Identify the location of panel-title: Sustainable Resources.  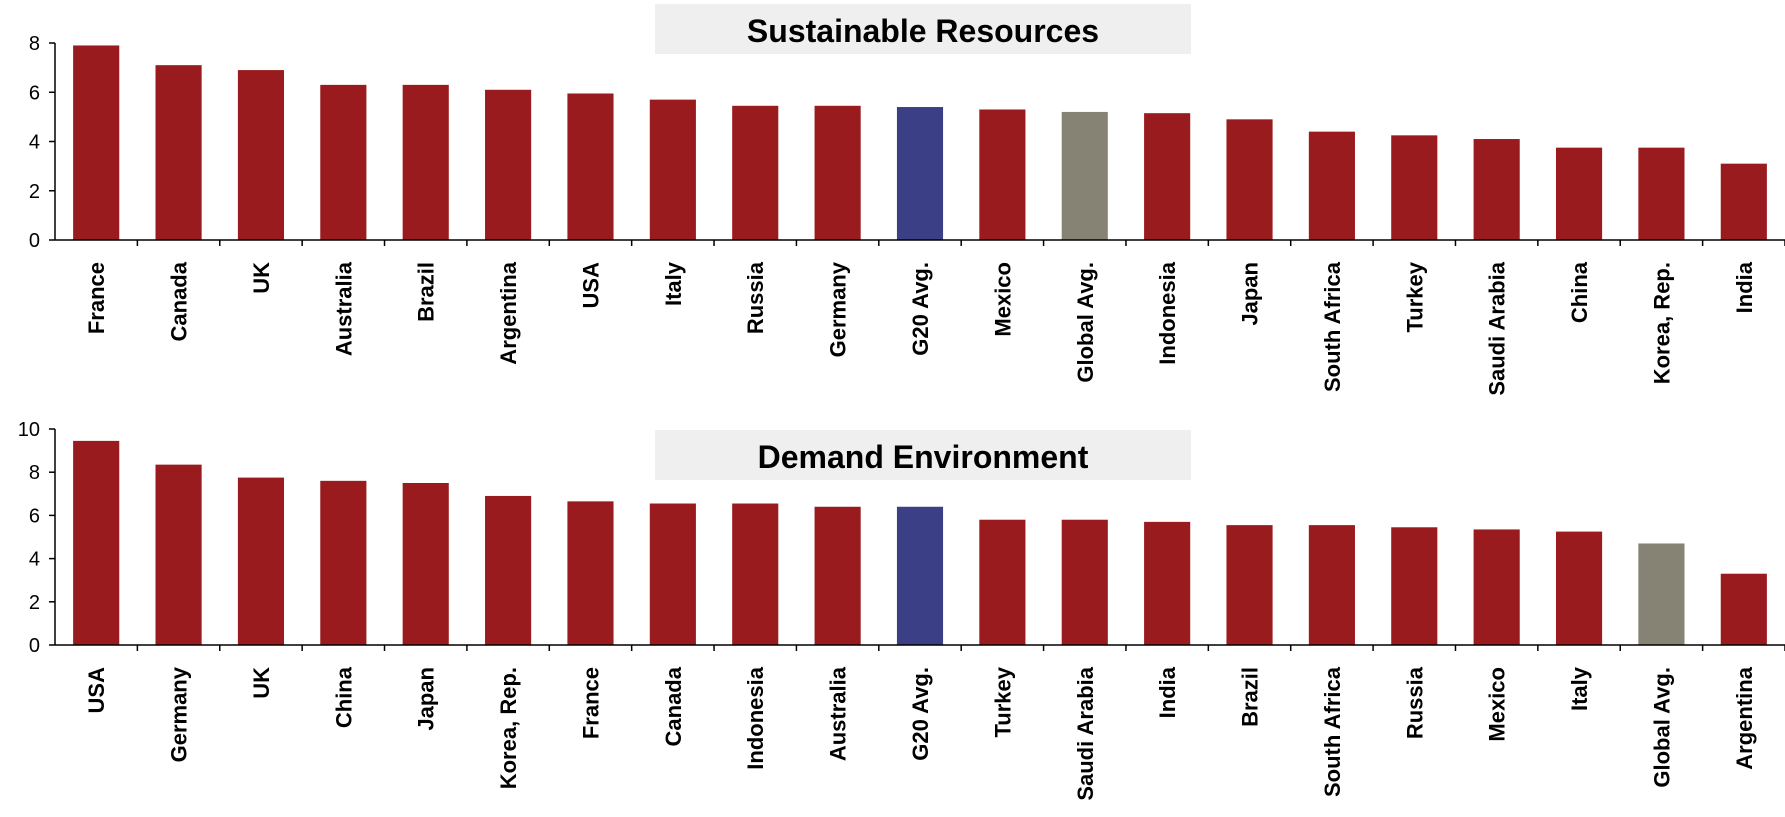
(923, 31).